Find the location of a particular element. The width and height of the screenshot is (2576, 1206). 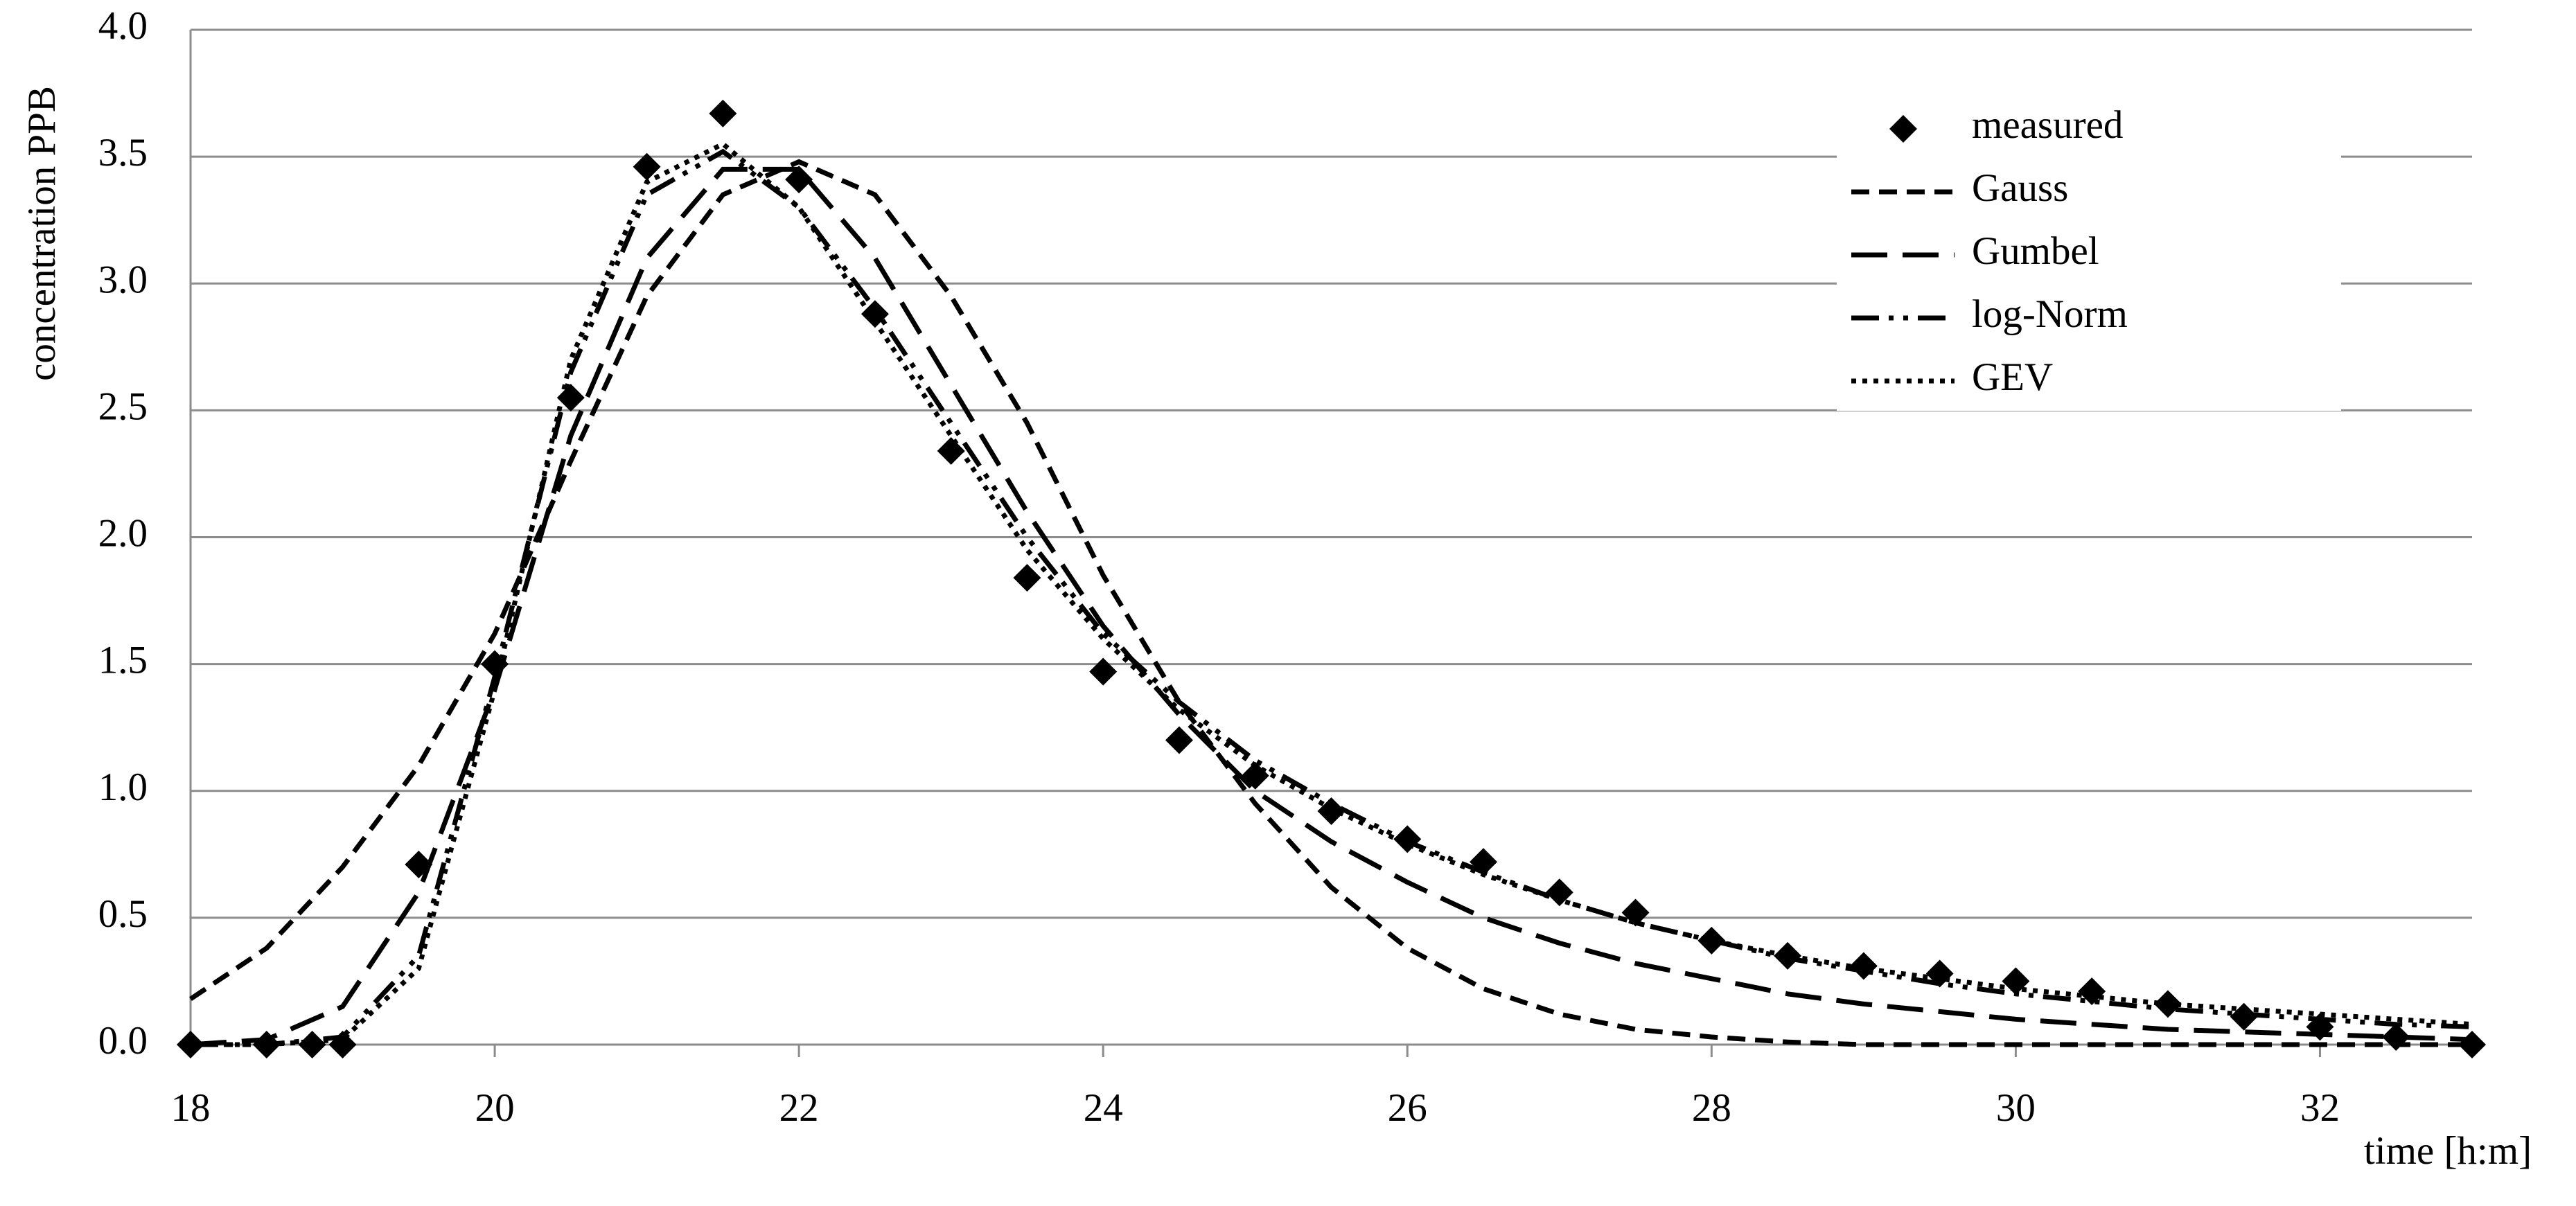

x-tick-label: 28 is located at coordinates (1711, 1108).